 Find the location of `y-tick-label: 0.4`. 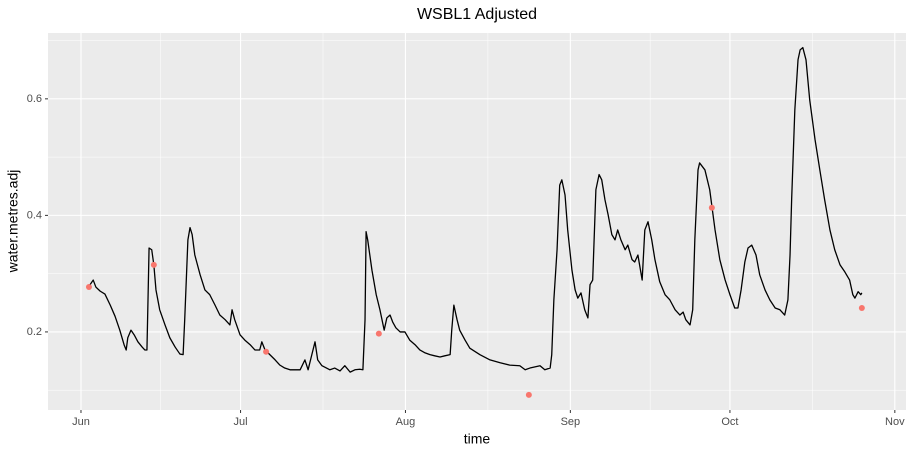

y-tick-label: 0.4 is located at coordinates (34, 215).